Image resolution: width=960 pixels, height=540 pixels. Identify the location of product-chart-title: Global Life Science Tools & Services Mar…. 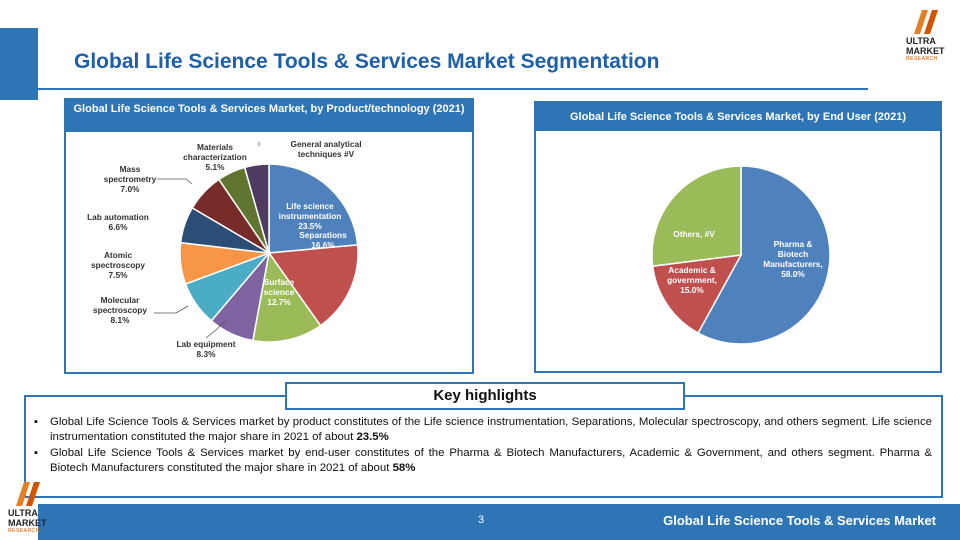
(269, 116).